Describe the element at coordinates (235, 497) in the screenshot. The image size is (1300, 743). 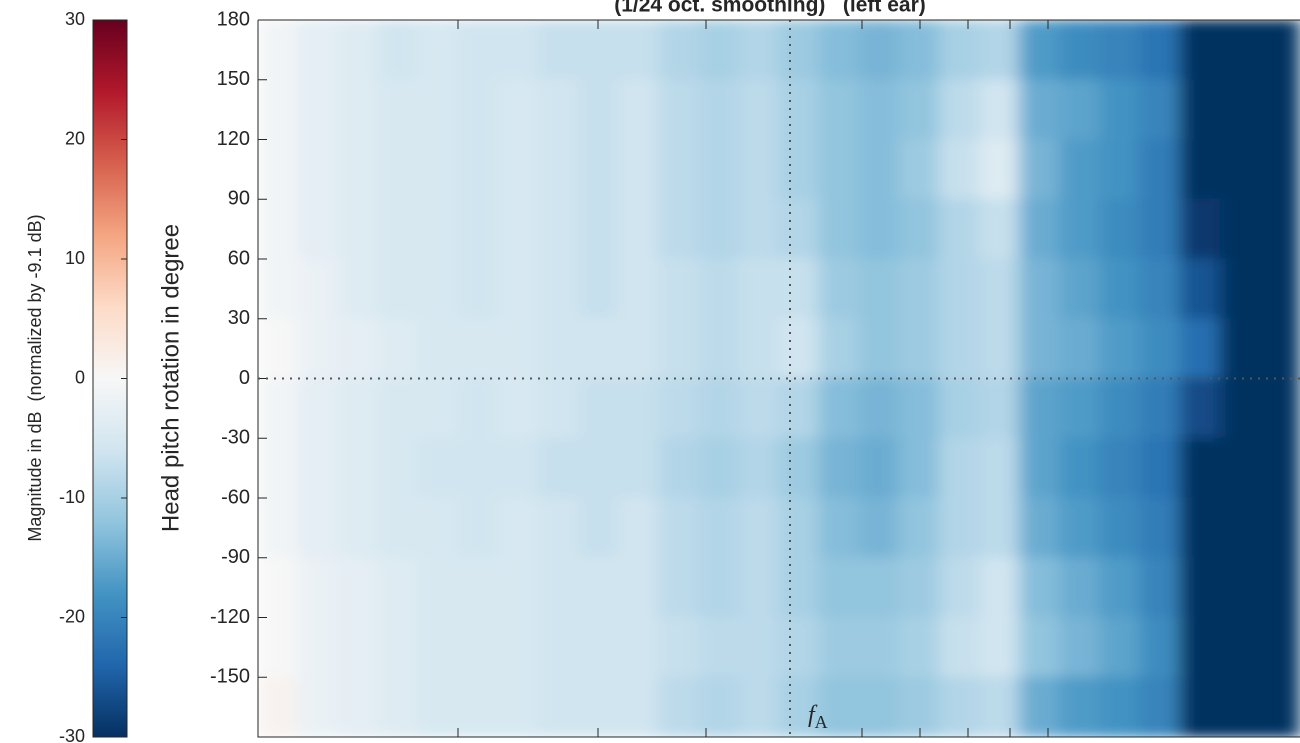
I see `y-tick-label: -60` at that location.